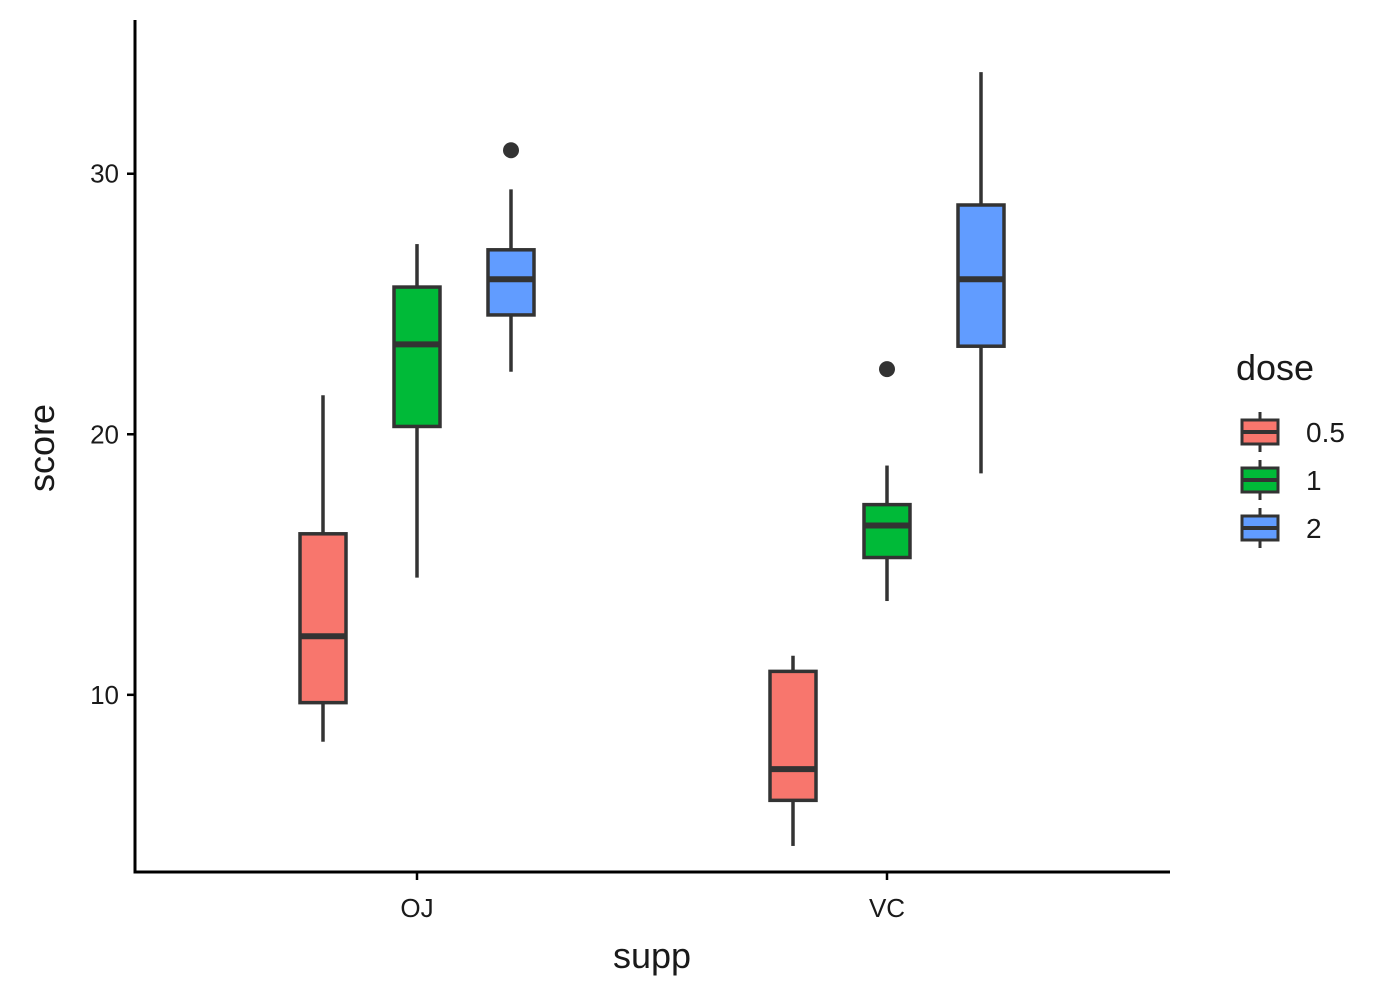  What do you see at coordinates (416, 908) in the screenshot?
I see `x-tick-label: OJ` at bounding box center [416, 908].